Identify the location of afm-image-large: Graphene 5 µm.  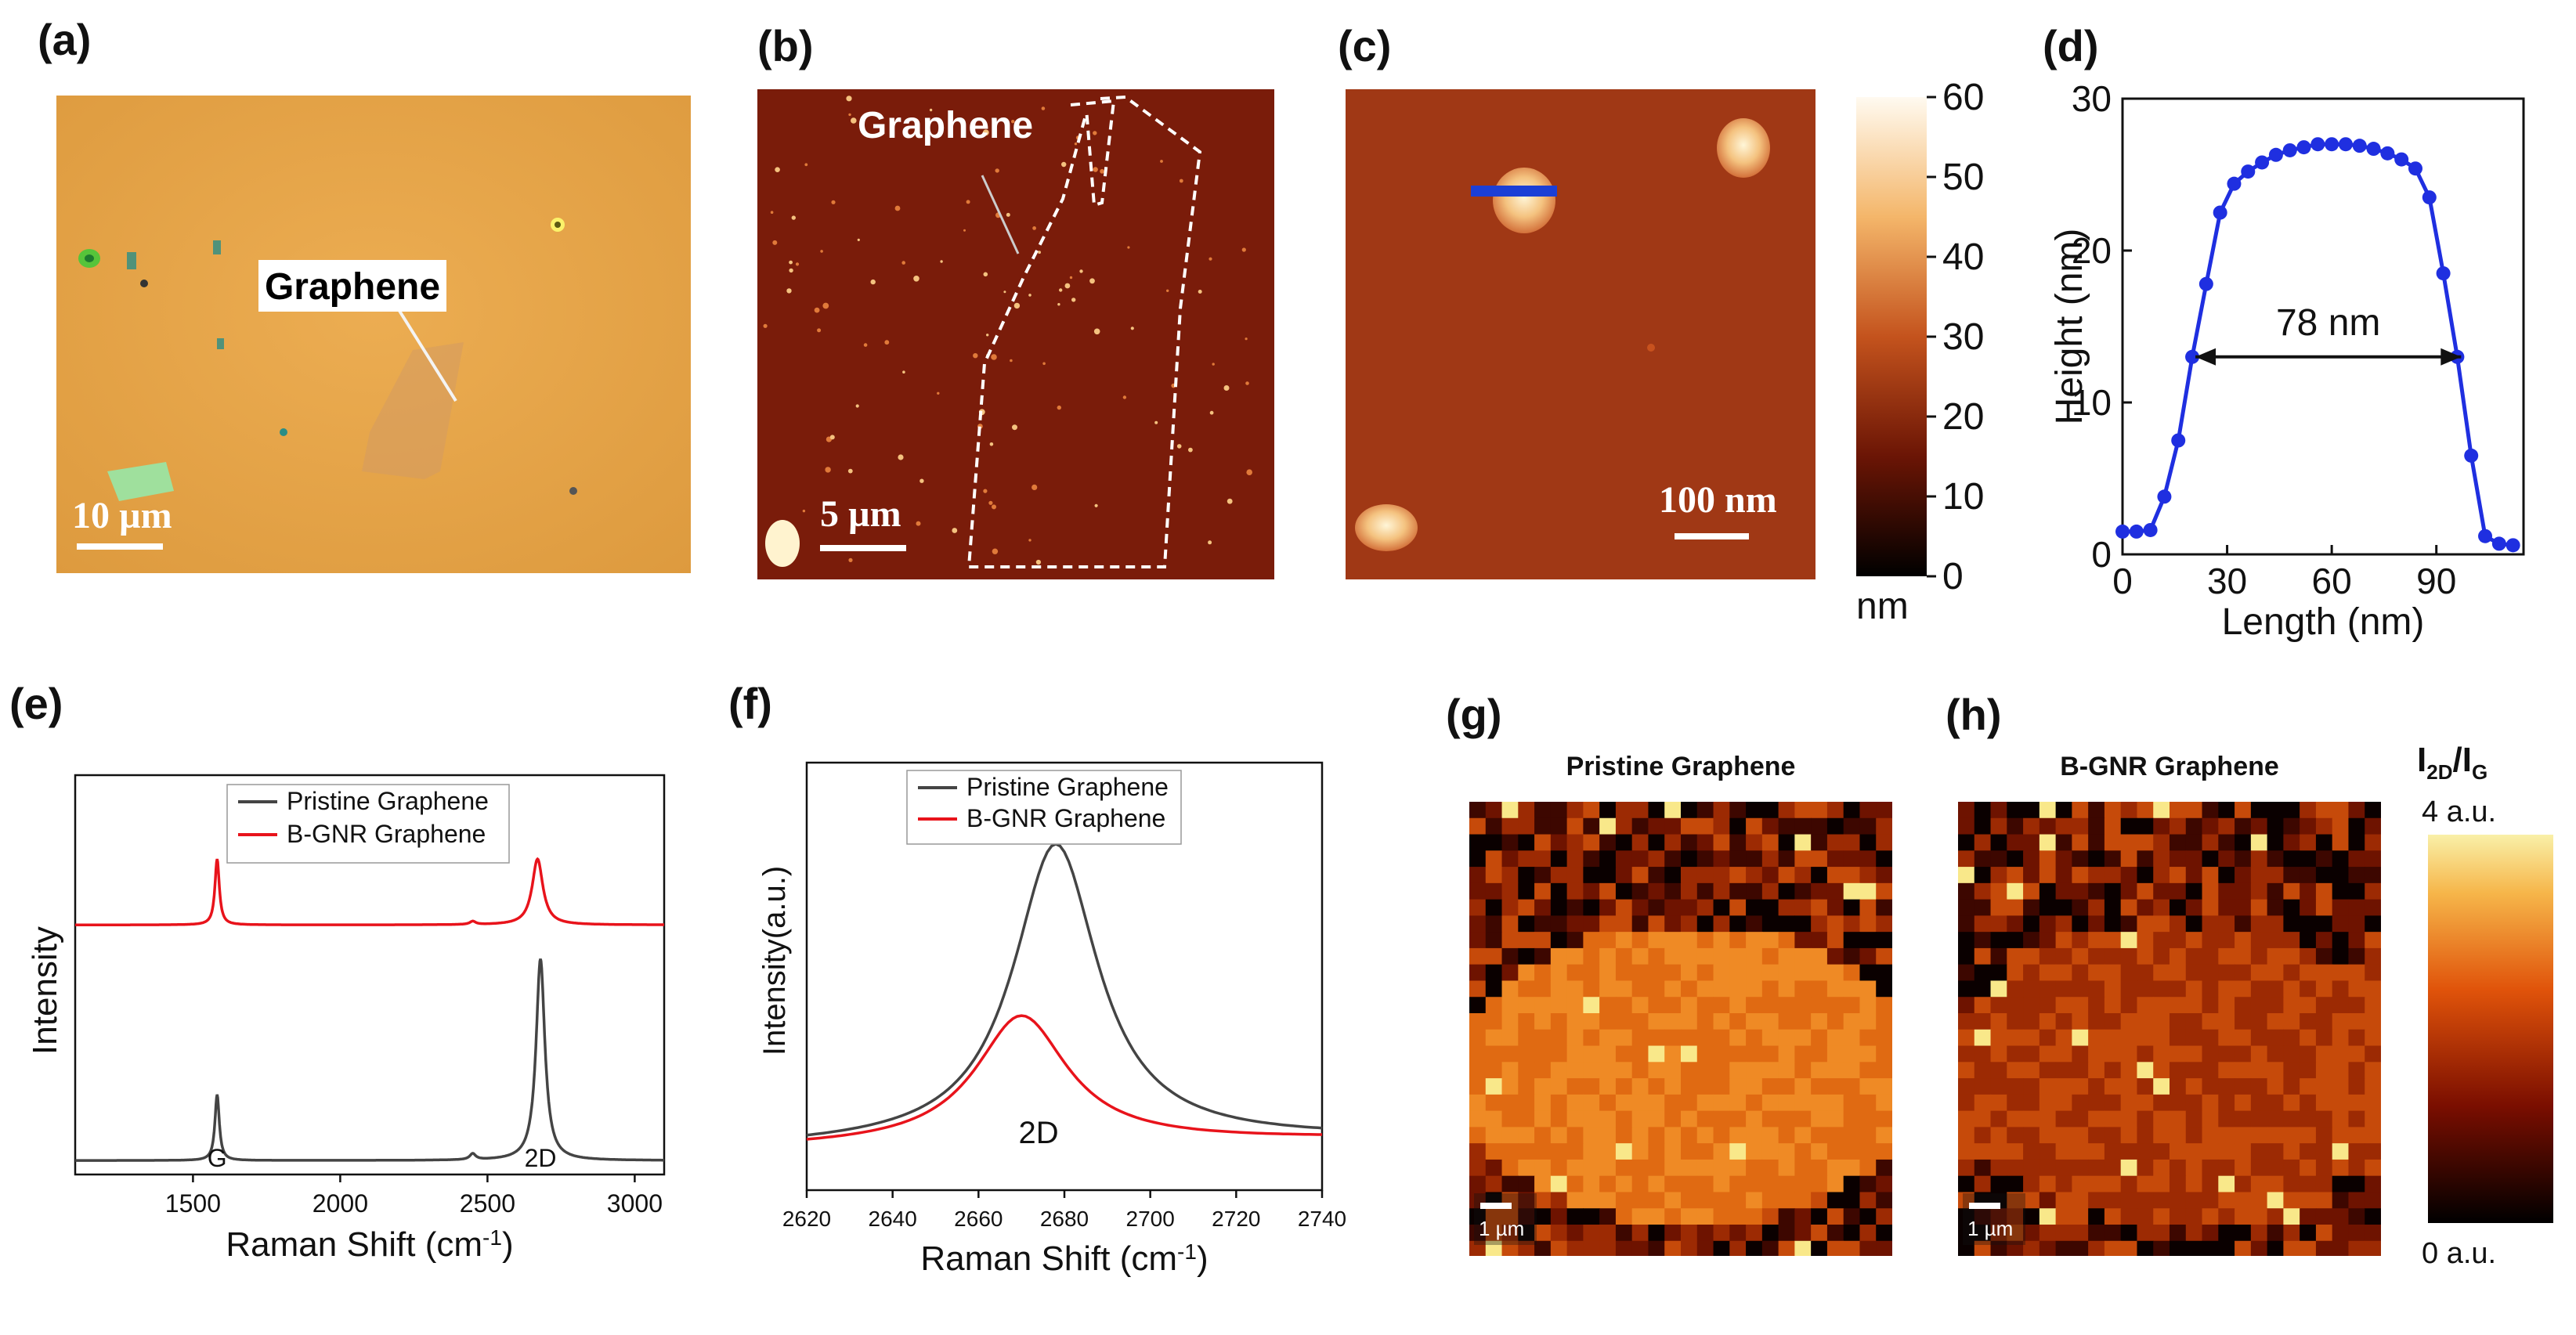
(1015, 334).